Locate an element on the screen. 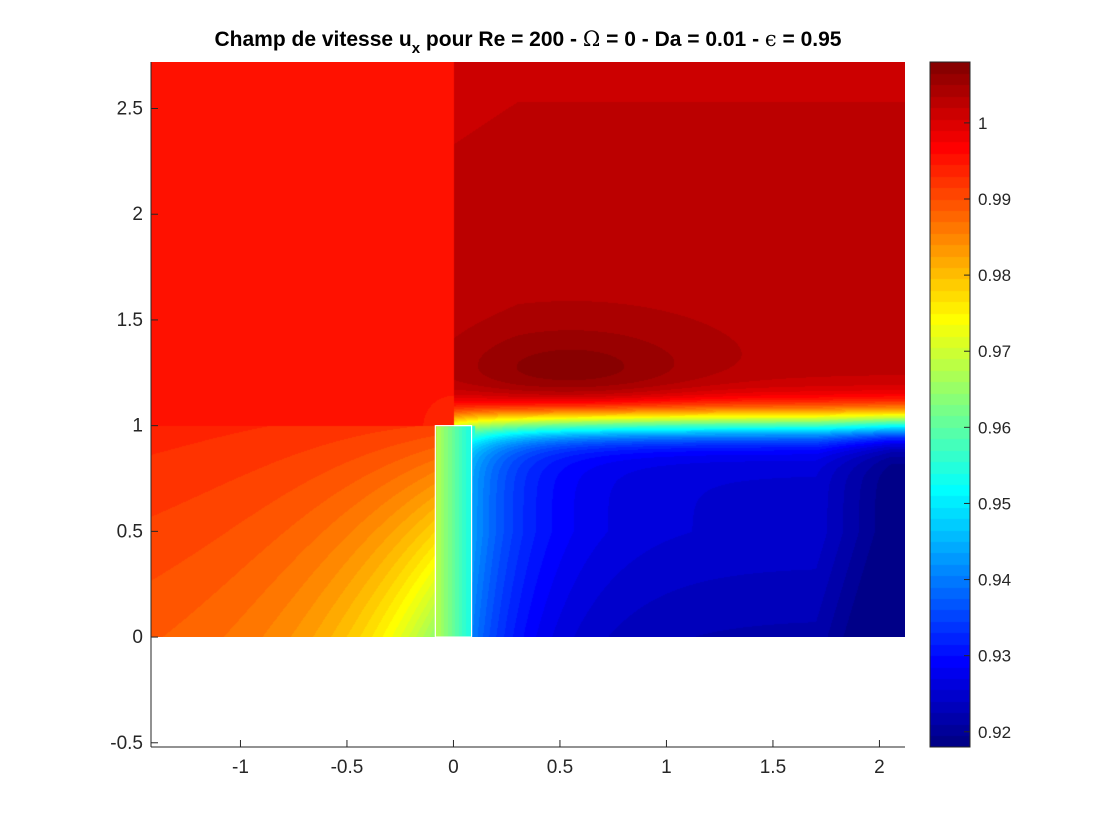 The height and width of the screenshot is (840, 1120). title-epsilon: ϵ is located at coordinates (771, 39).